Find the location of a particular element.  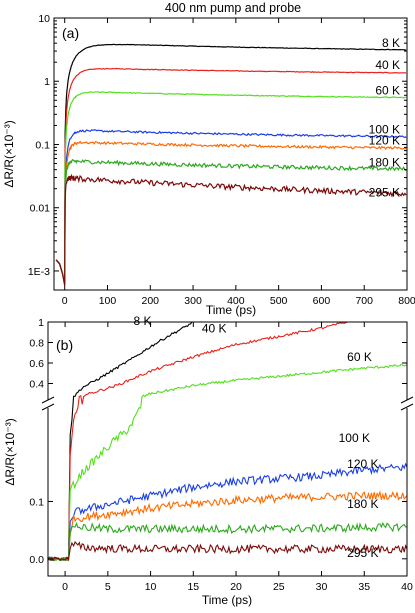

panel-a-series-label: 180 K is located at coordinates (384, 163).